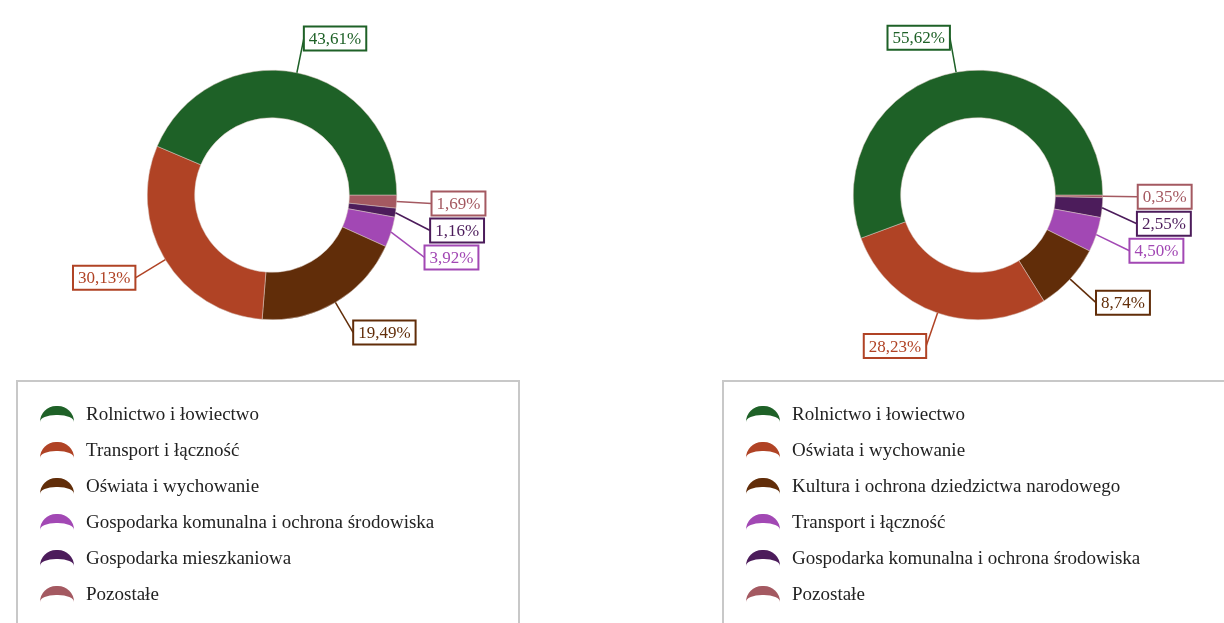 Image resolution: width=1224 pixels, height=623 pixels. Describe the element at coordinates (1156, 251) in the screenshot. I see `data-label: 4,50%` at that location.